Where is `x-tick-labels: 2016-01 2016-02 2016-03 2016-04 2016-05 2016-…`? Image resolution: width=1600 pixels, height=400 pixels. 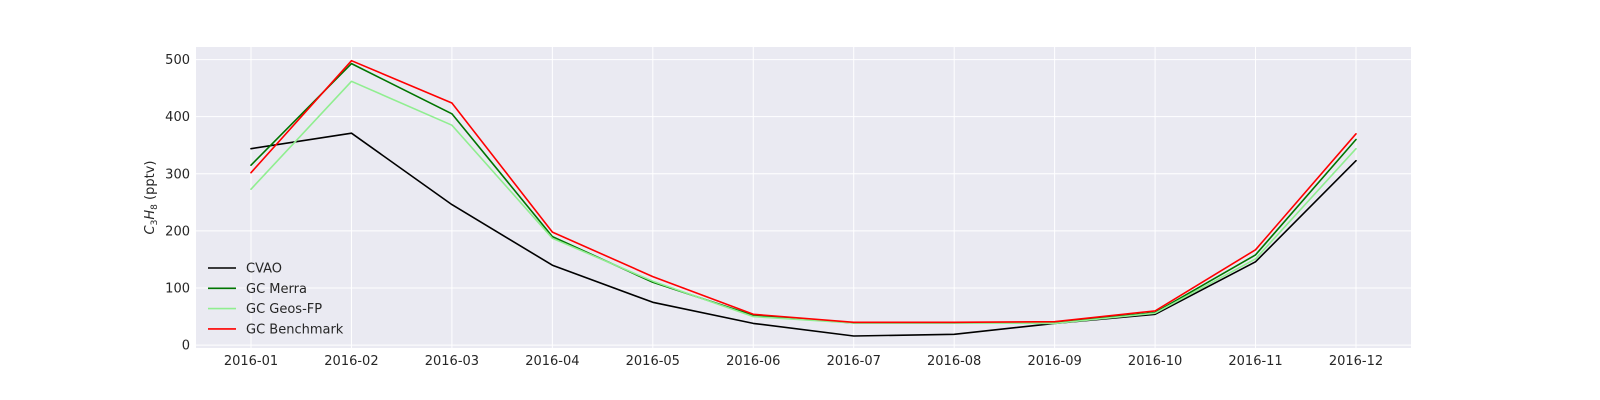
x-tick-labels: 2016-01 2016-02 2016-03 2016-04 2016-05 2016-… is located at coordinates (803, 361).